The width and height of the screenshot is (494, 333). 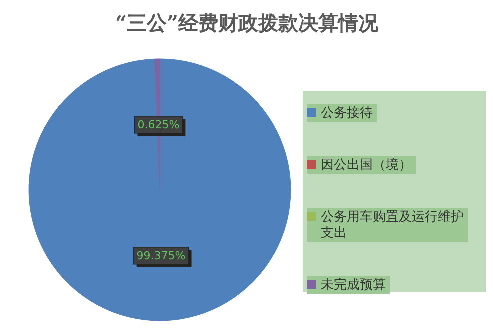 What do you see at coordinates (159, 125) in the screenshot?
I see `data-label: 0.625%` at bounding box center [159, 125].